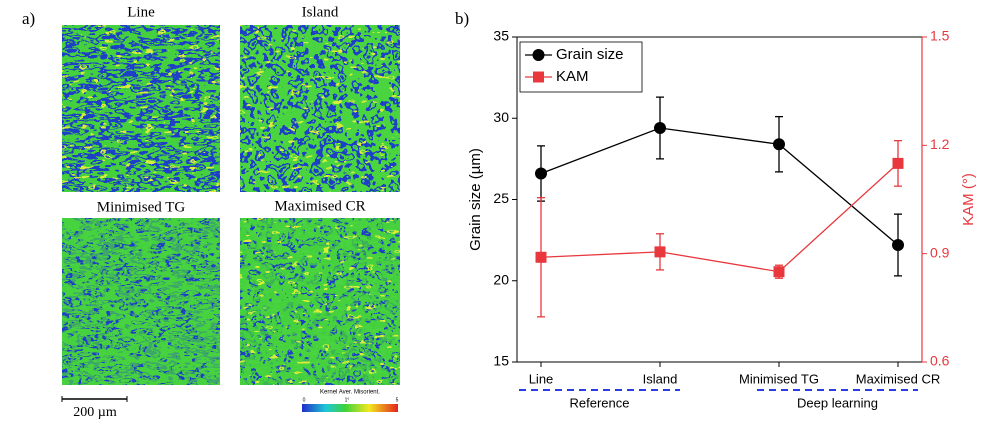 Image resolution: width=983 pixels, height=423 pixels. Describe the element at coordinates (462, 18) in the screenshot. I see `panel-label: b)` at that location.